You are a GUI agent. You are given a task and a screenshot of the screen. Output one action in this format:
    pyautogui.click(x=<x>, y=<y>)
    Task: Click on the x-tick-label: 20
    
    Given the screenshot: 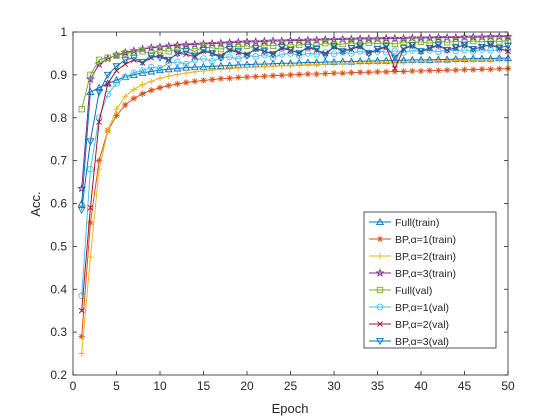 What is the action you would take?
    pyautogui.click(x=247, y=386)
    